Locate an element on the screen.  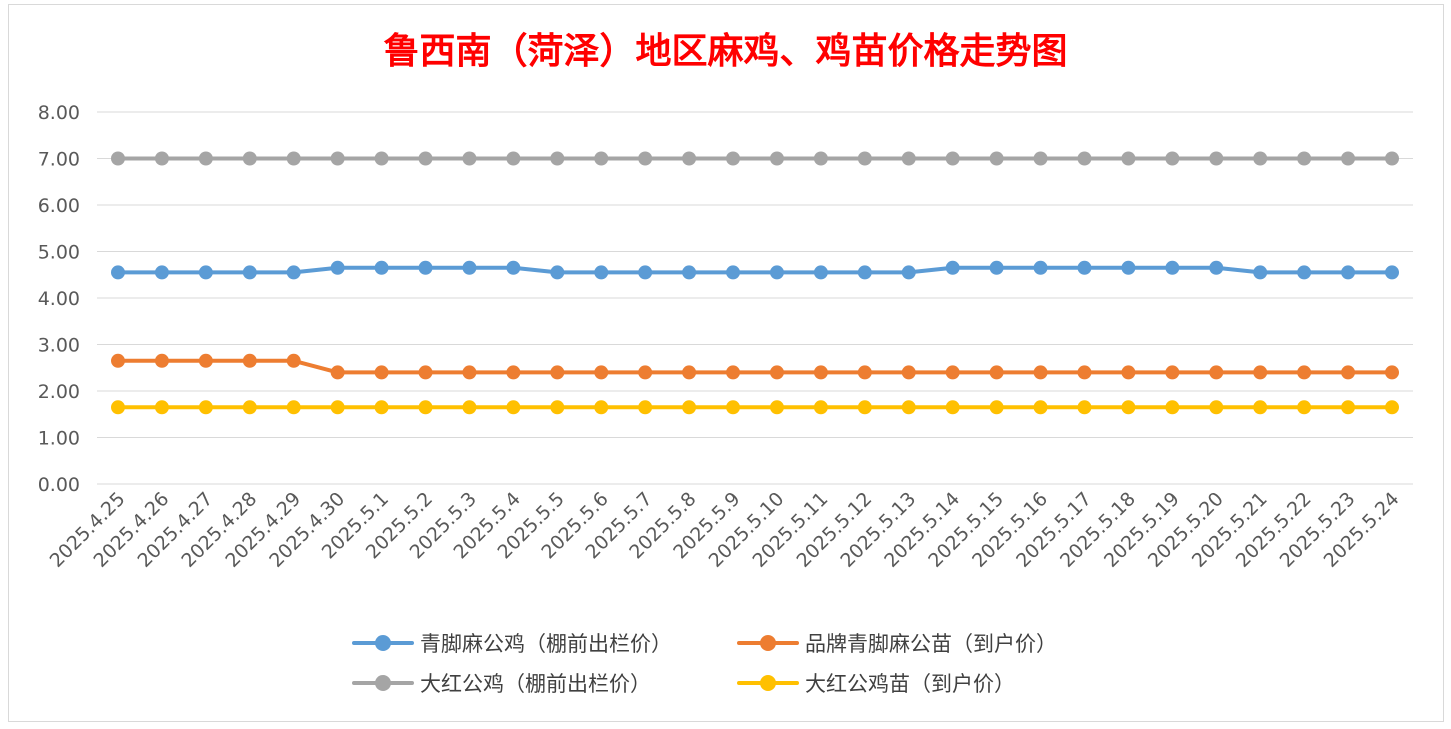
legend-item-series-3: 大红公鸡苗（到户价） is located at coordinates (876, 683).